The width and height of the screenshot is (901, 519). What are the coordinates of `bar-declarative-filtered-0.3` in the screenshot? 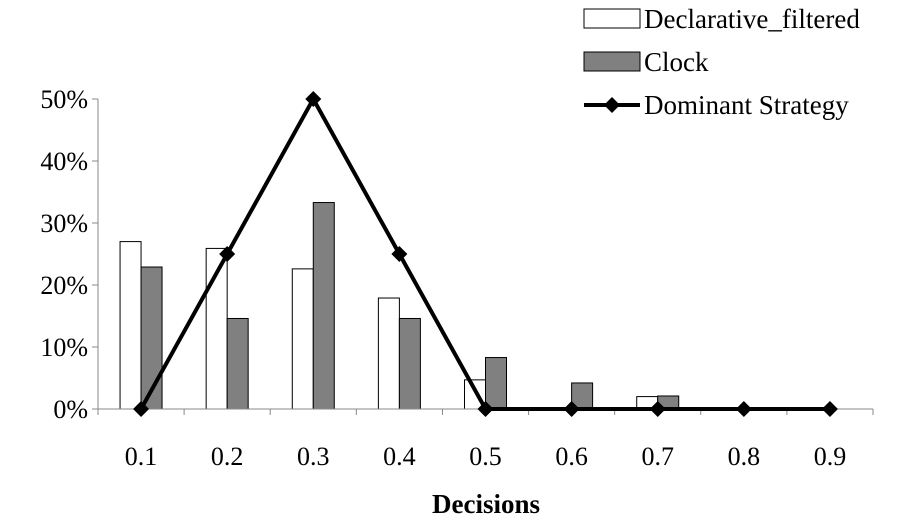 It's located at (302, 339).